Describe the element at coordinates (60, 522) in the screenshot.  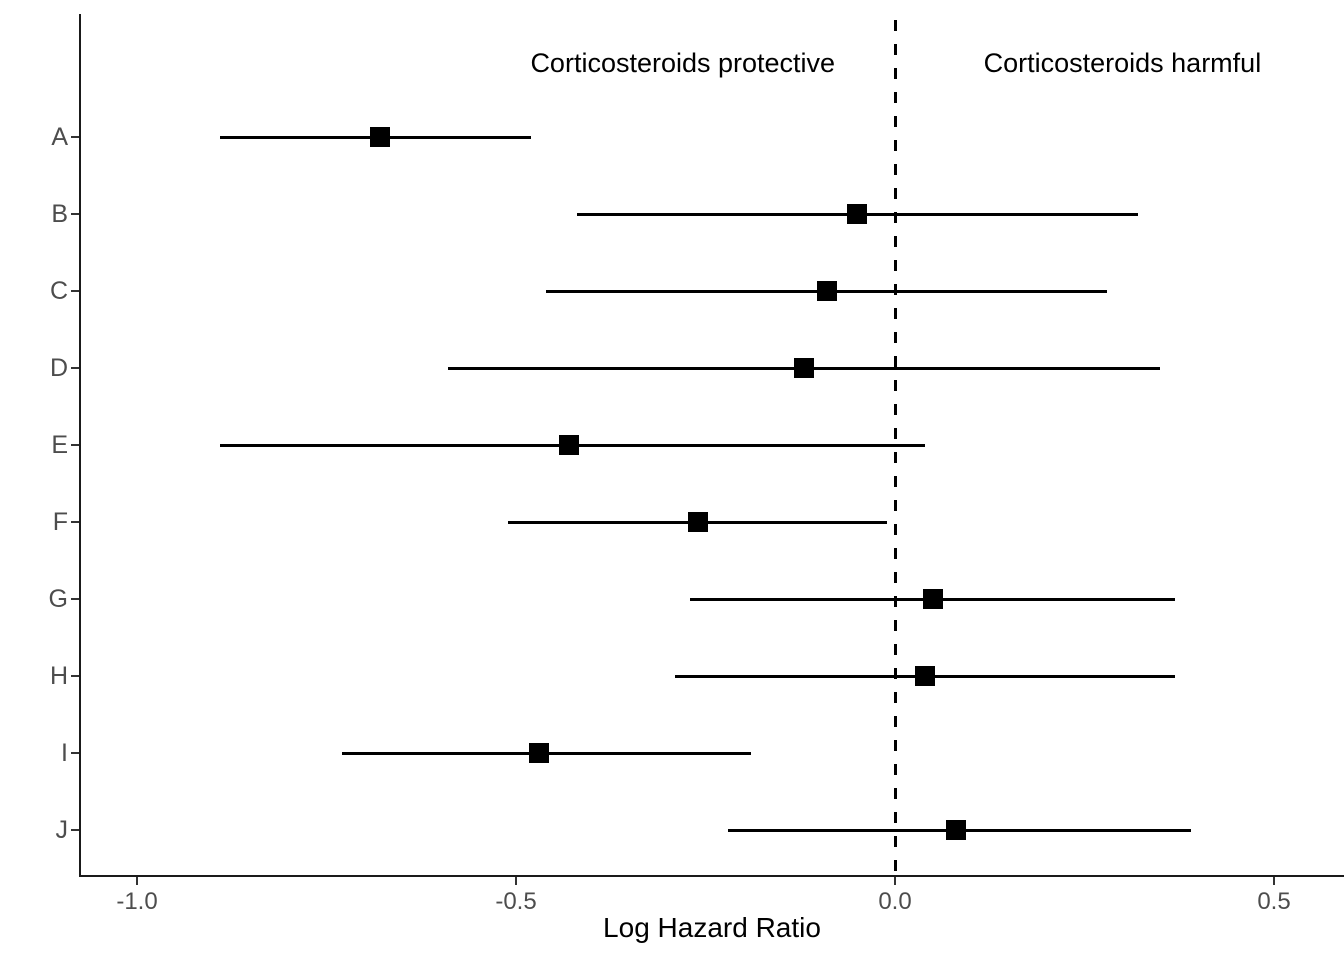
I see `y-axis-label-F: F` at that location.